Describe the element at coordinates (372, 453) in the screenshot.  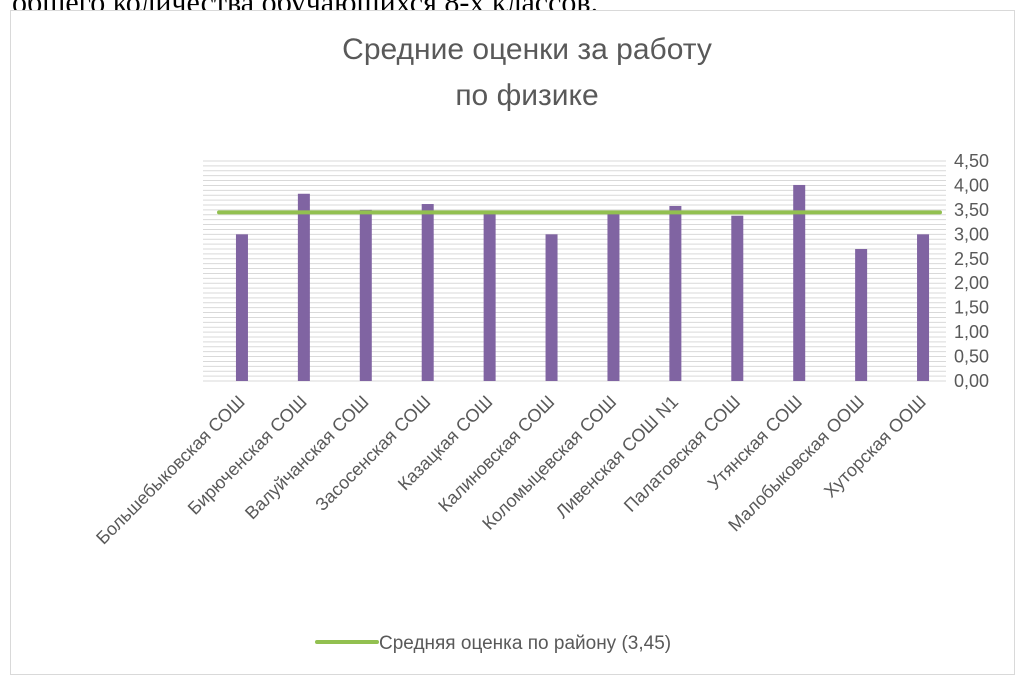
I see `x-category-label: Засосенская СОШ` at that location.